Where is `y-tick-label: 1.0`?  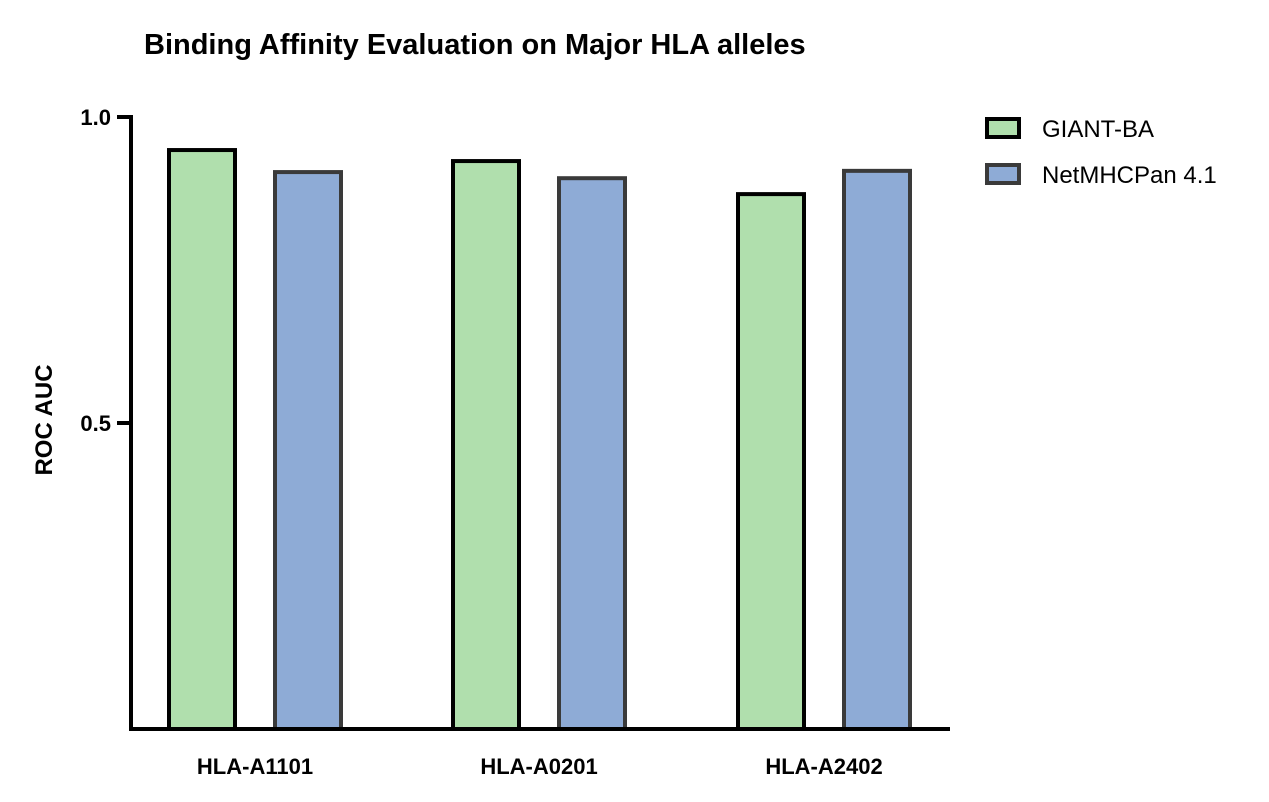 y-tick-label: 1.0 is located at coordinates (95, 117).